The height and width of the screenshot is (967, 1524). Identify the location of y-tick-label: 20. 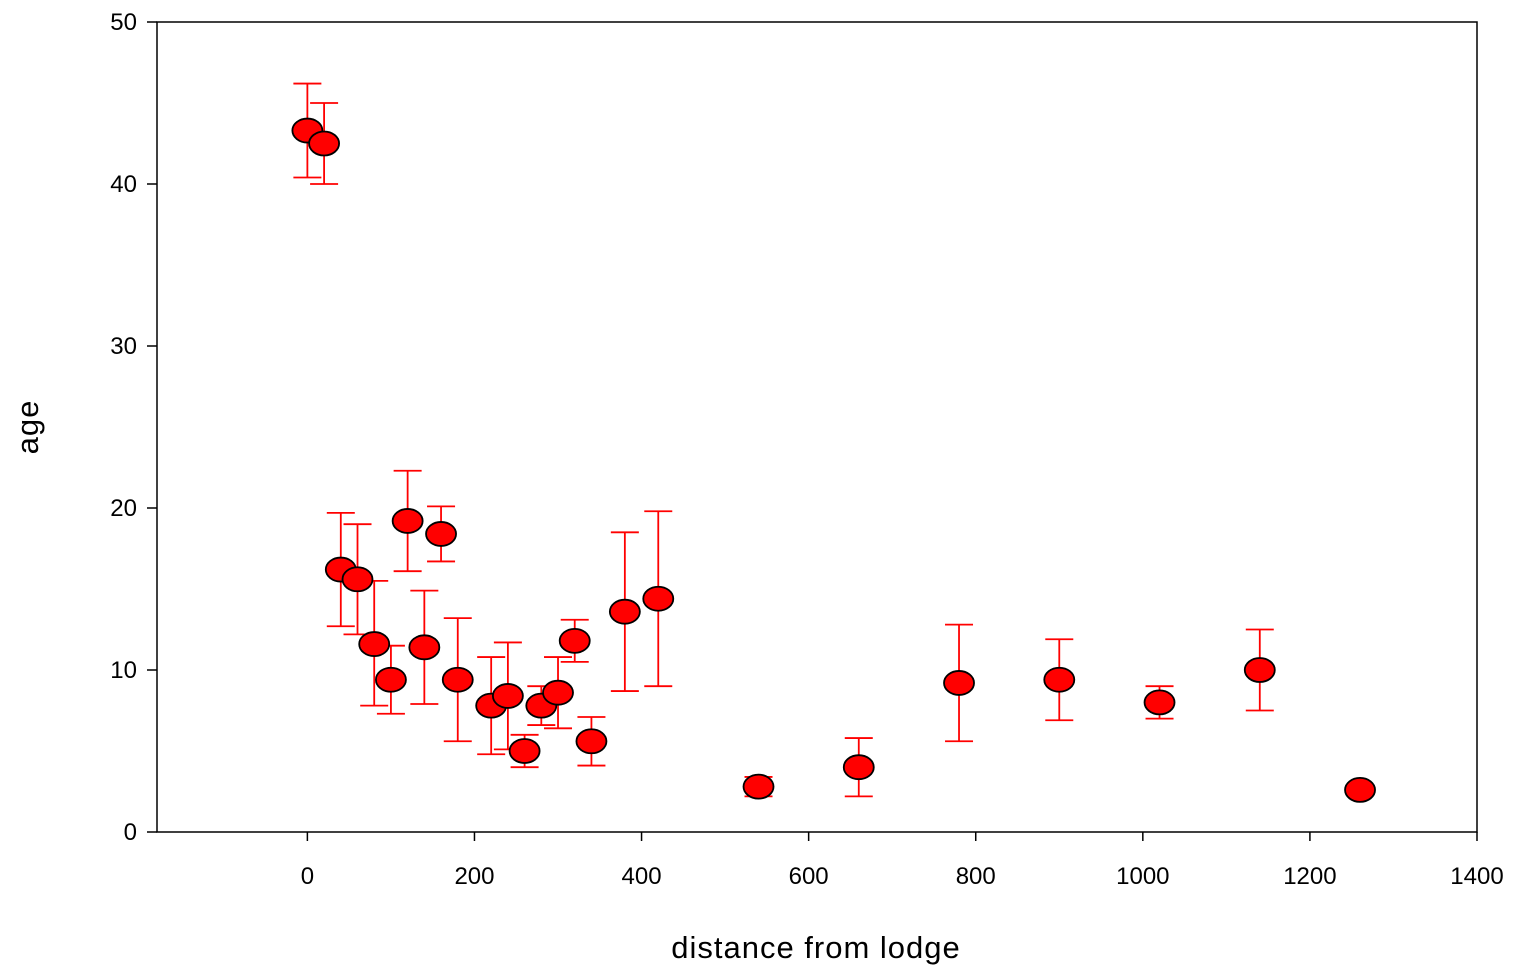
(123, 508).